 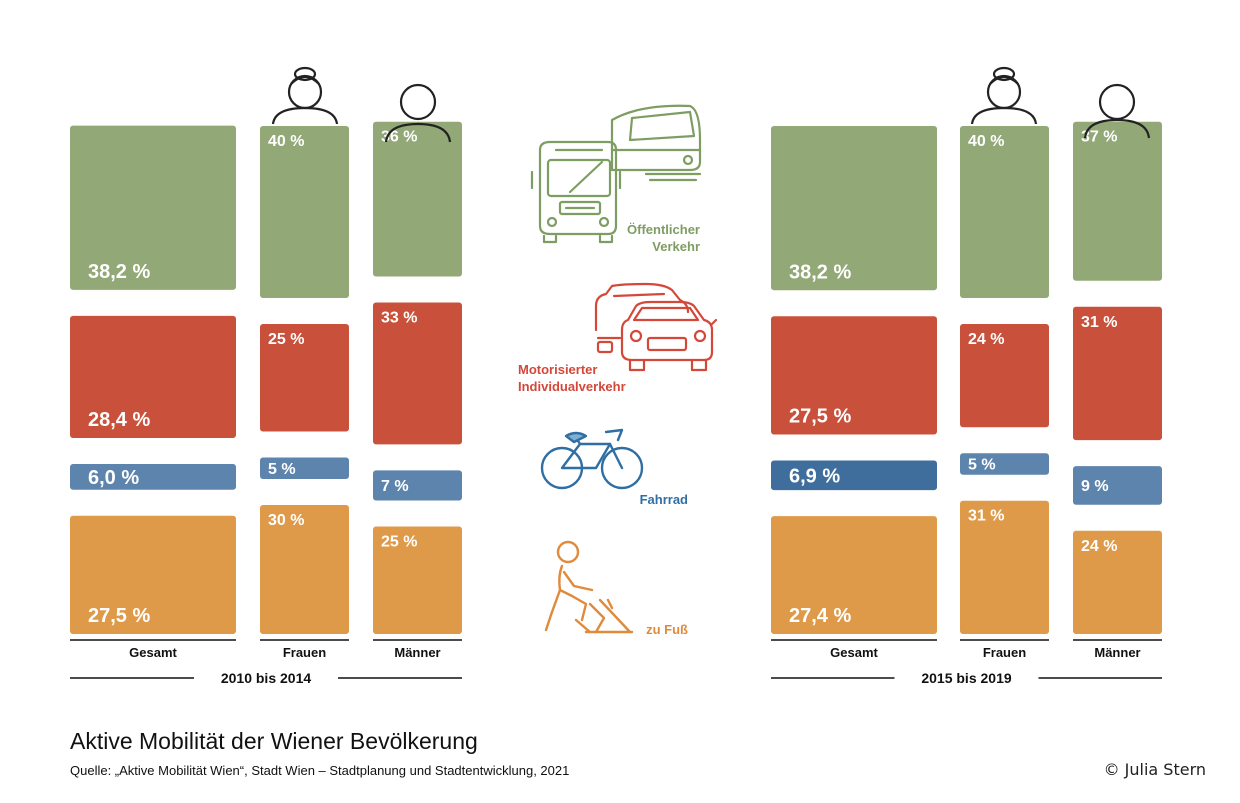 I want to click on mode-label-miv-2: Individualverkehr, so click(x=572, y=386).